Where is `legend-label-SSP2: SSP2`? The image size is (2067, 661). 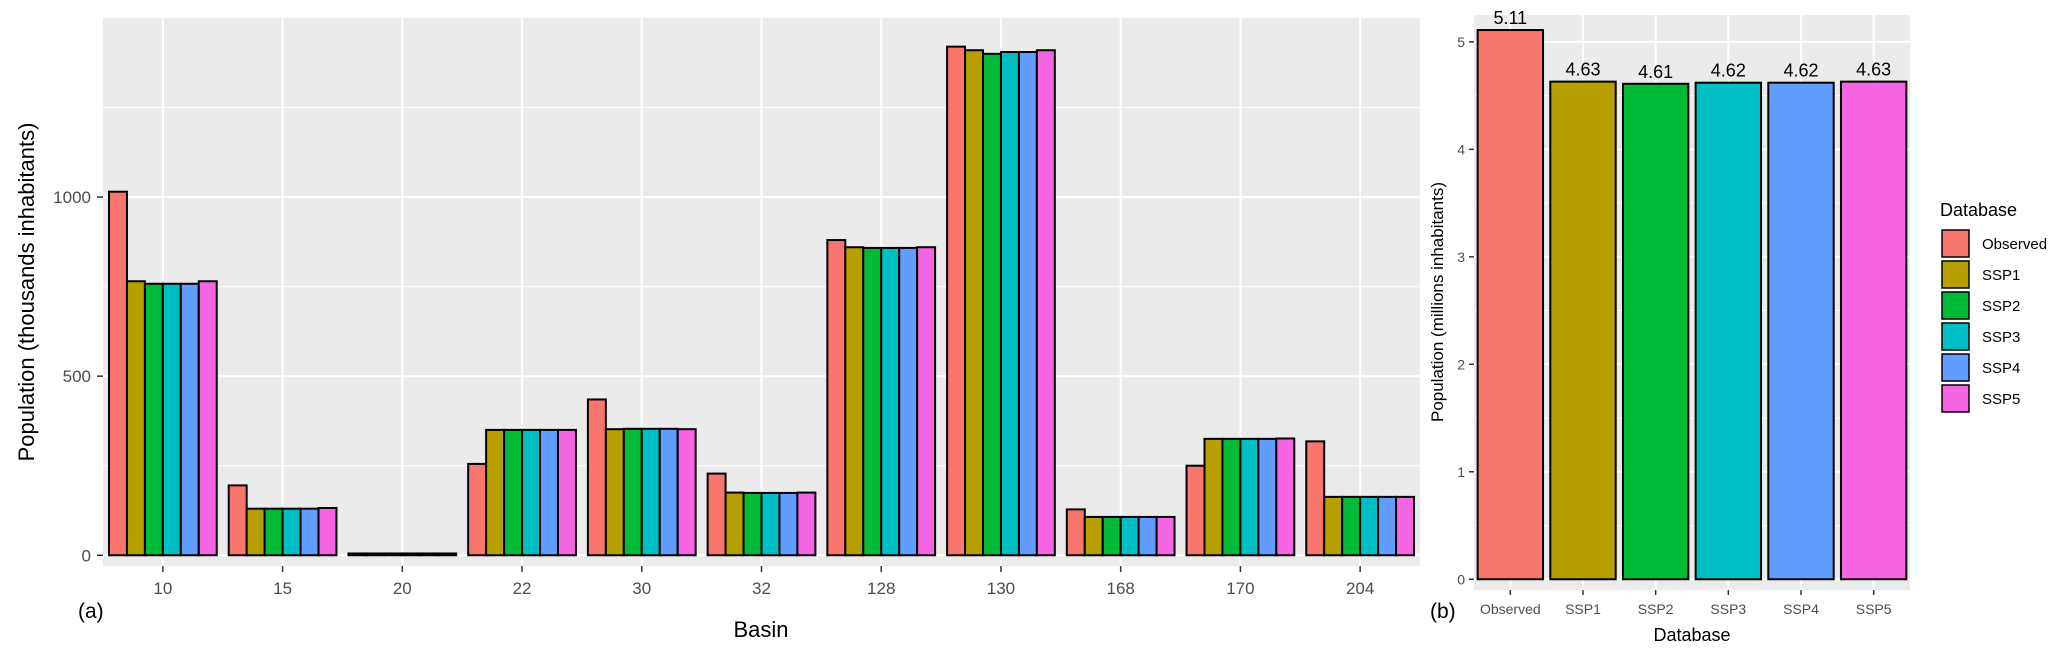
legend-label-SSP2: SSP2 is located at coordinates (2001, 306).